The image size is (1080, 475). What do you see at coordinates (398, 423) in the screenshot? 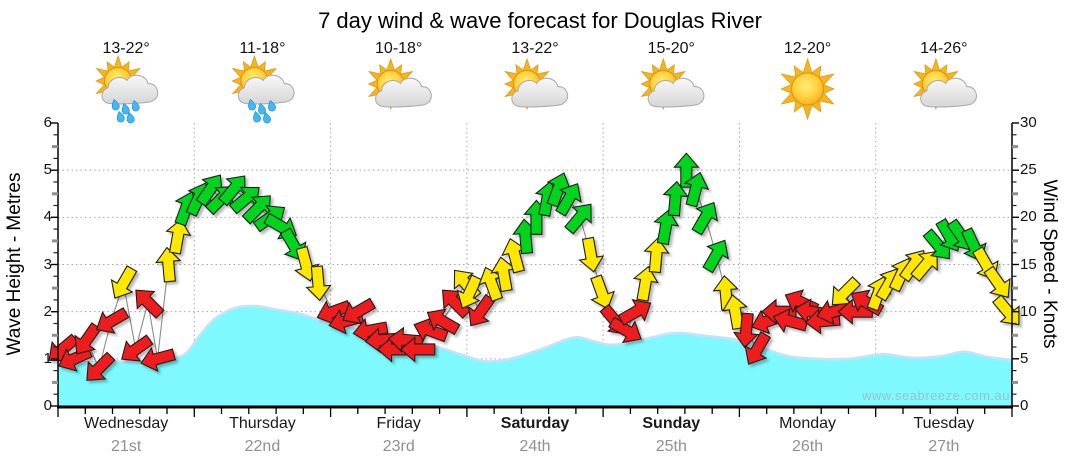
I see `day-name-label: Friday` at bounding box center [398, 423].